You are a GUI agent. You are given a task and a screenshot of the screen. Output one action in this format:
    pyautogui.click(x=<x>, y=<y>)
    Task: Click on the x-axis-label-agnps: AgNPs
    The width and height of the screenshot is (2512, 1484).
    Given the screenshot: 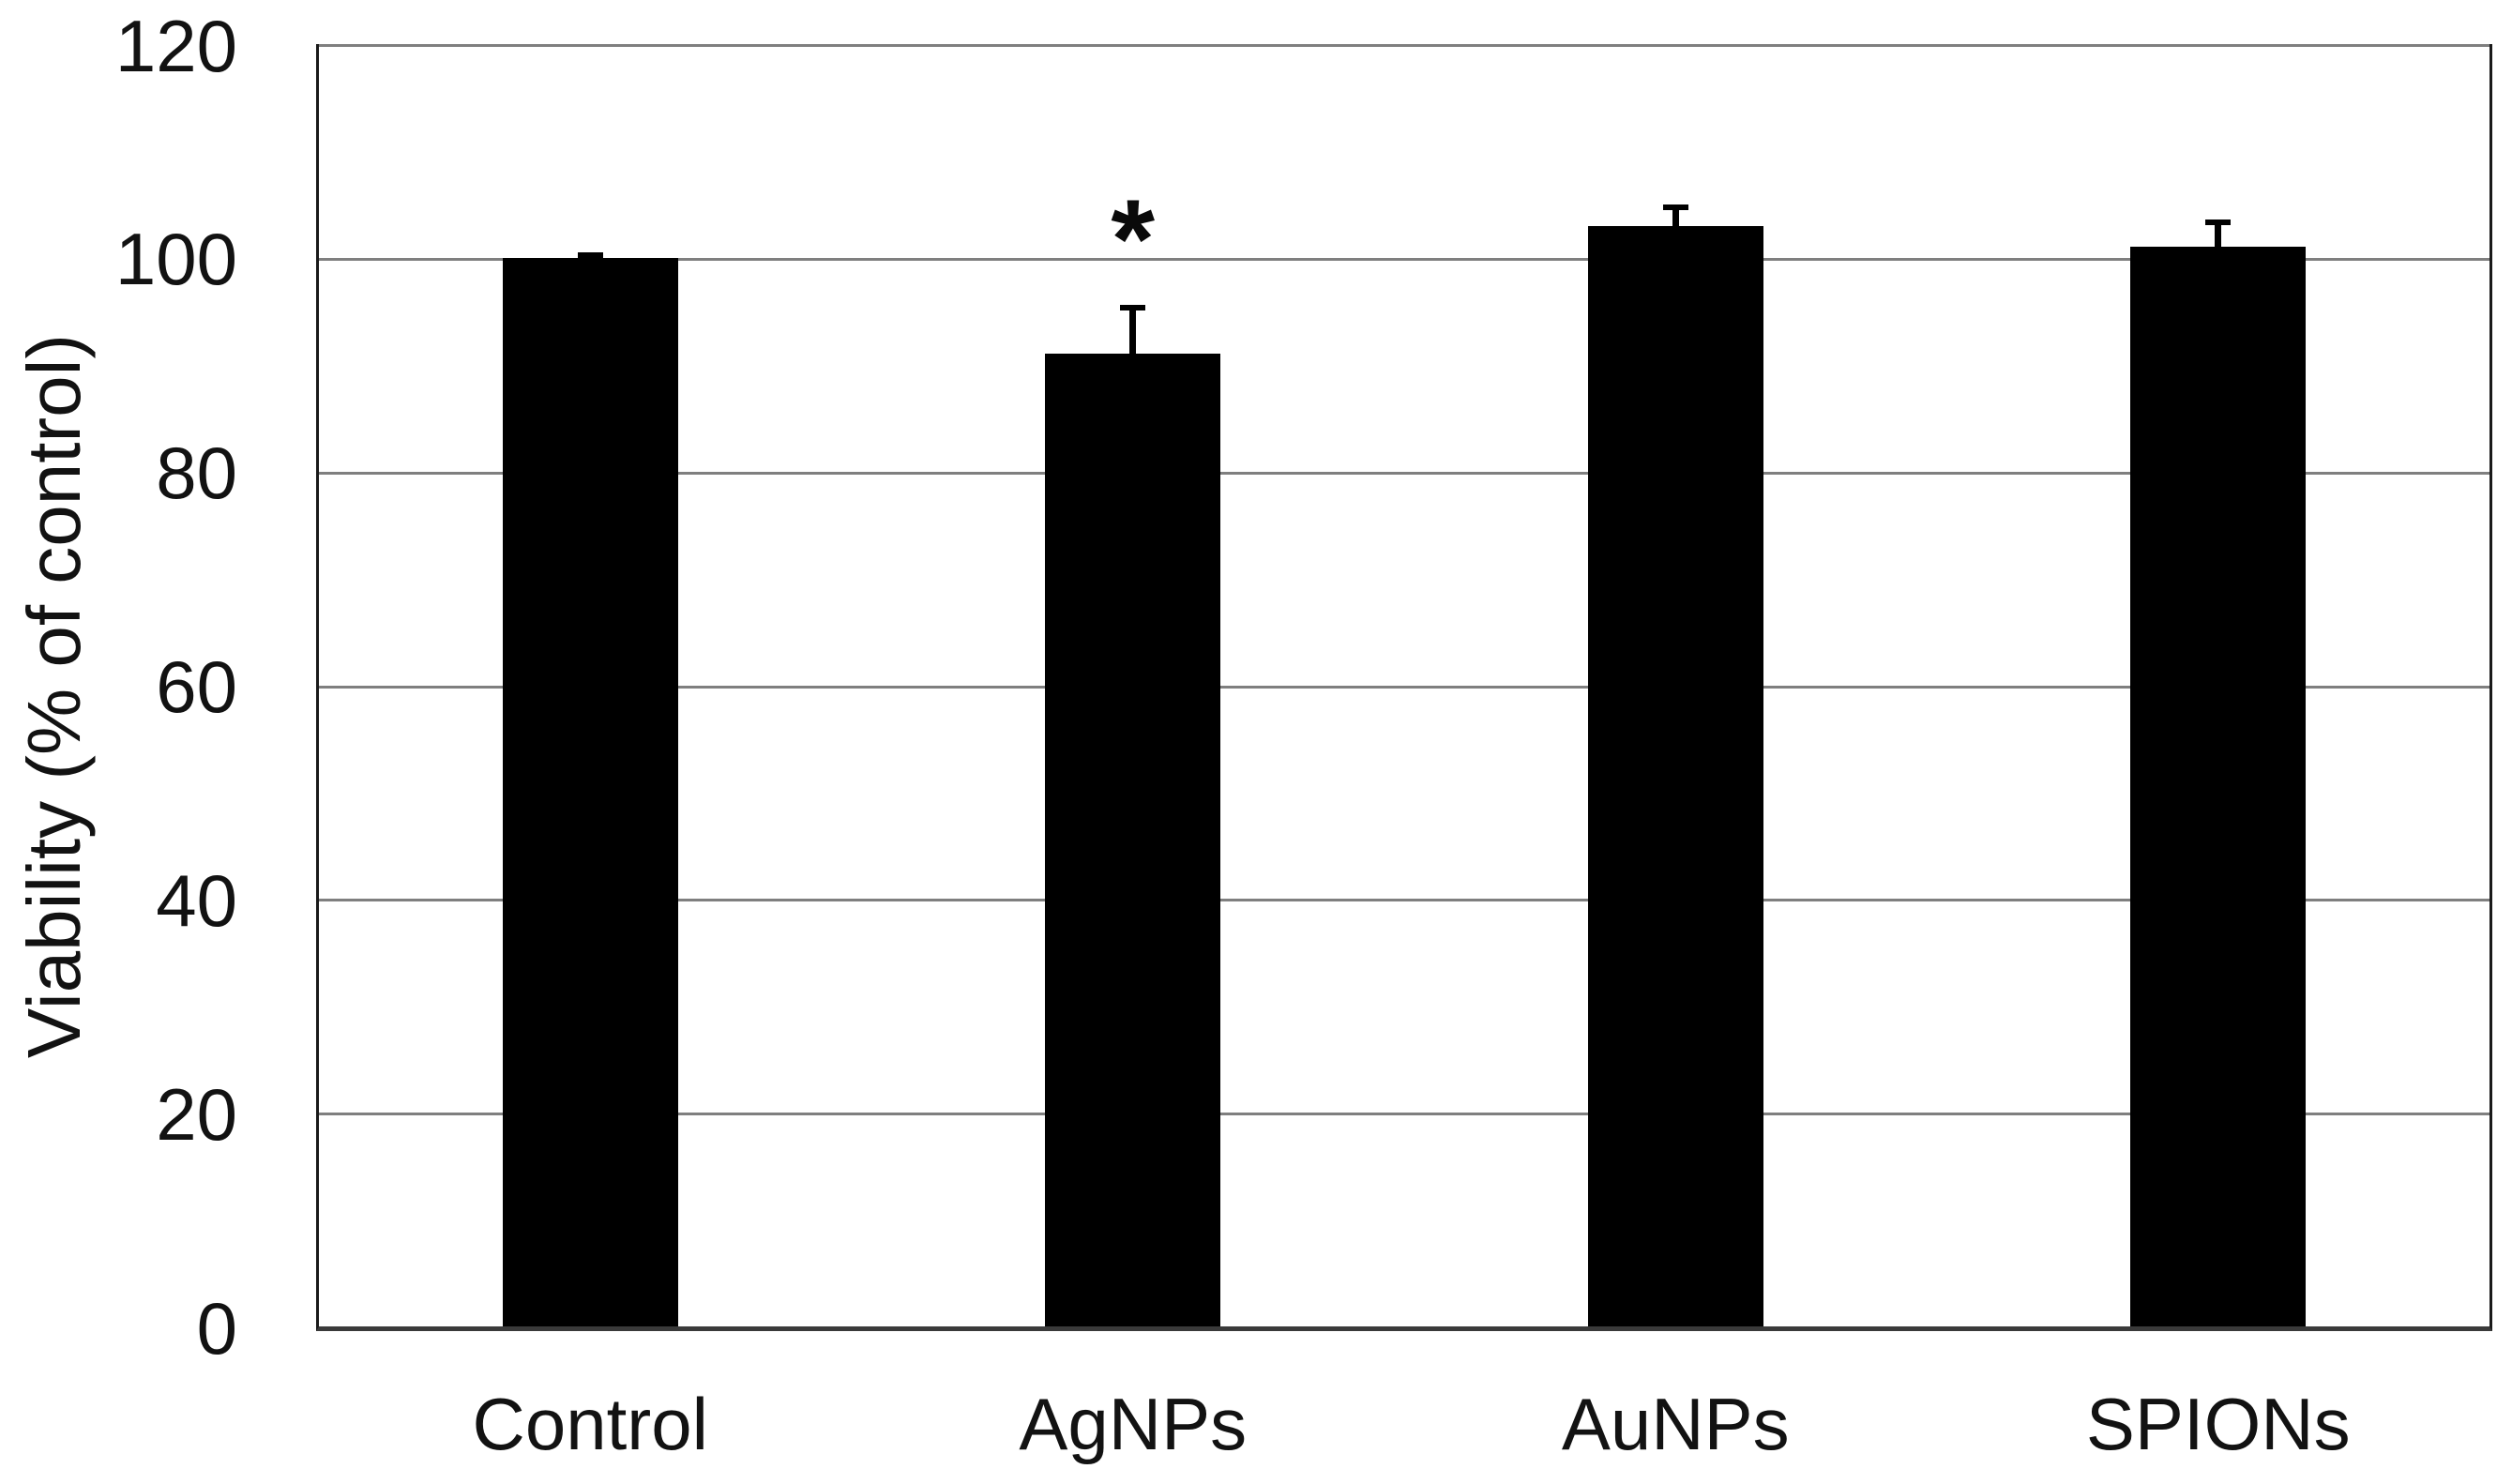 What is the action you would take?
    pyautogui.click(x=1133, y=1424)
    